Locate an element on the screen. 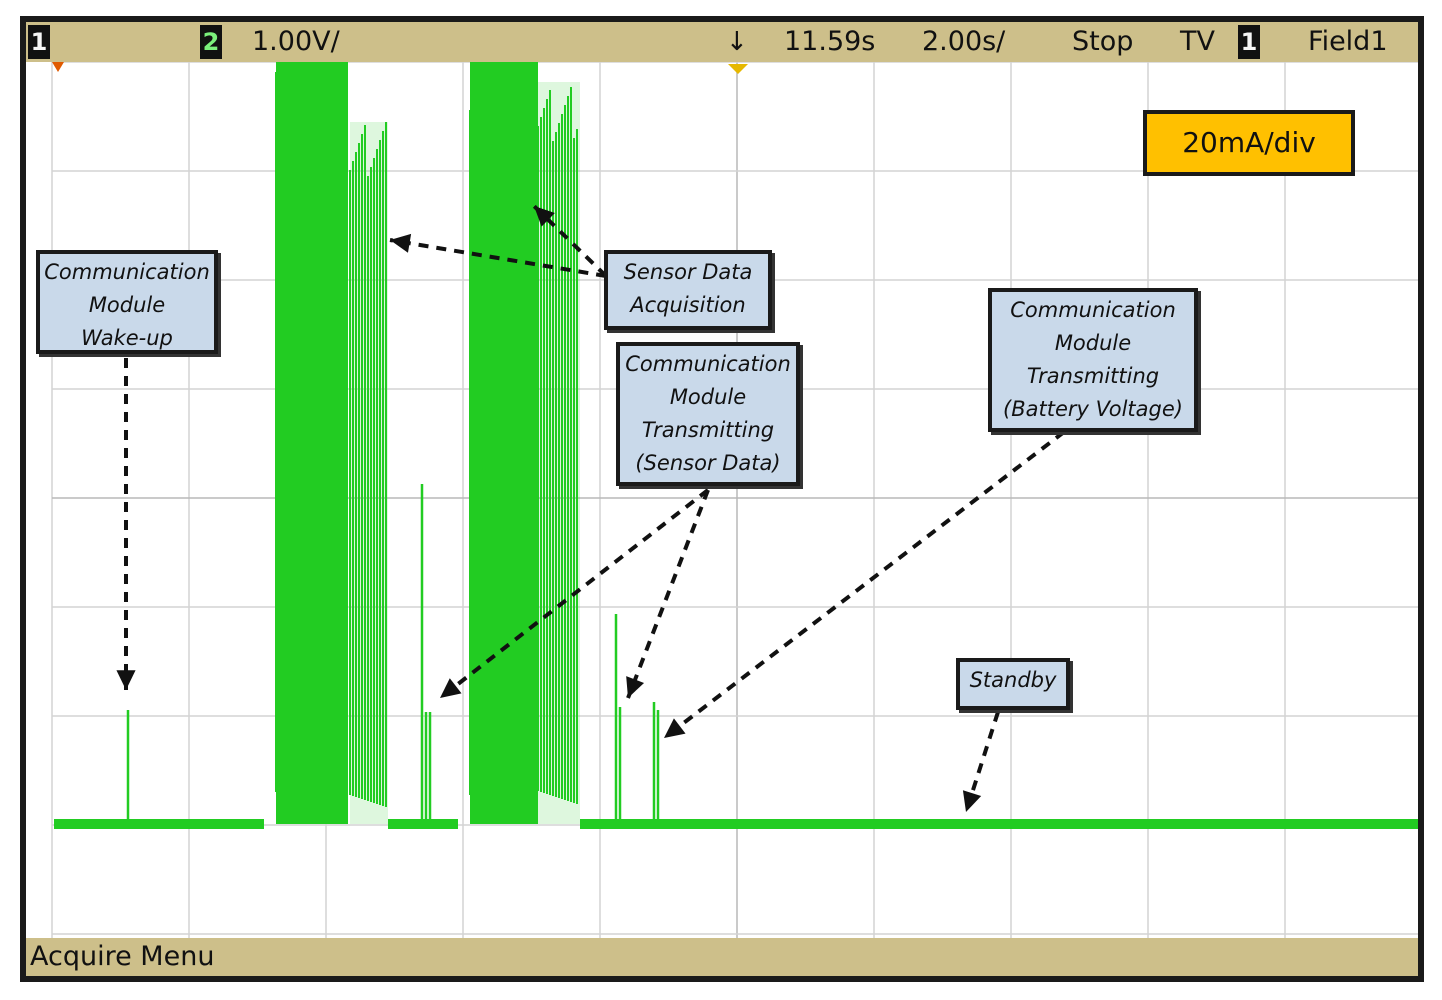  acquire-menu-label: Acquire Menu is located at coordinates (122, 956).